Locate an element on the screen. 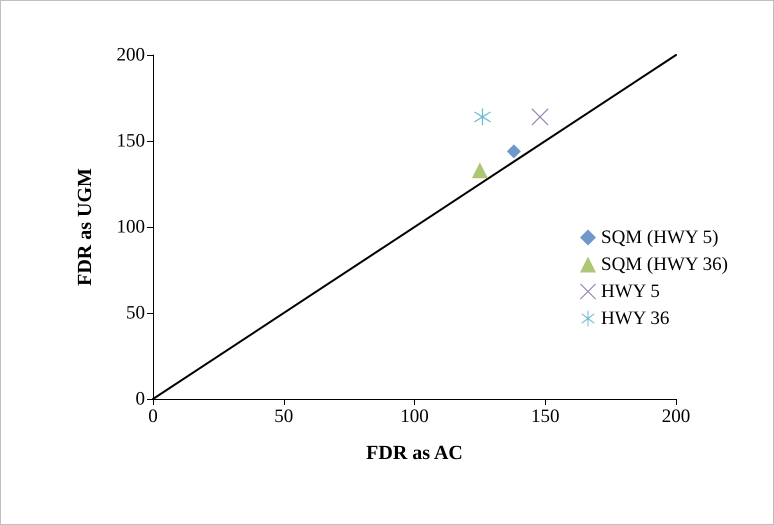  x-tick-label: 150 is located at coordinates (545, 416).